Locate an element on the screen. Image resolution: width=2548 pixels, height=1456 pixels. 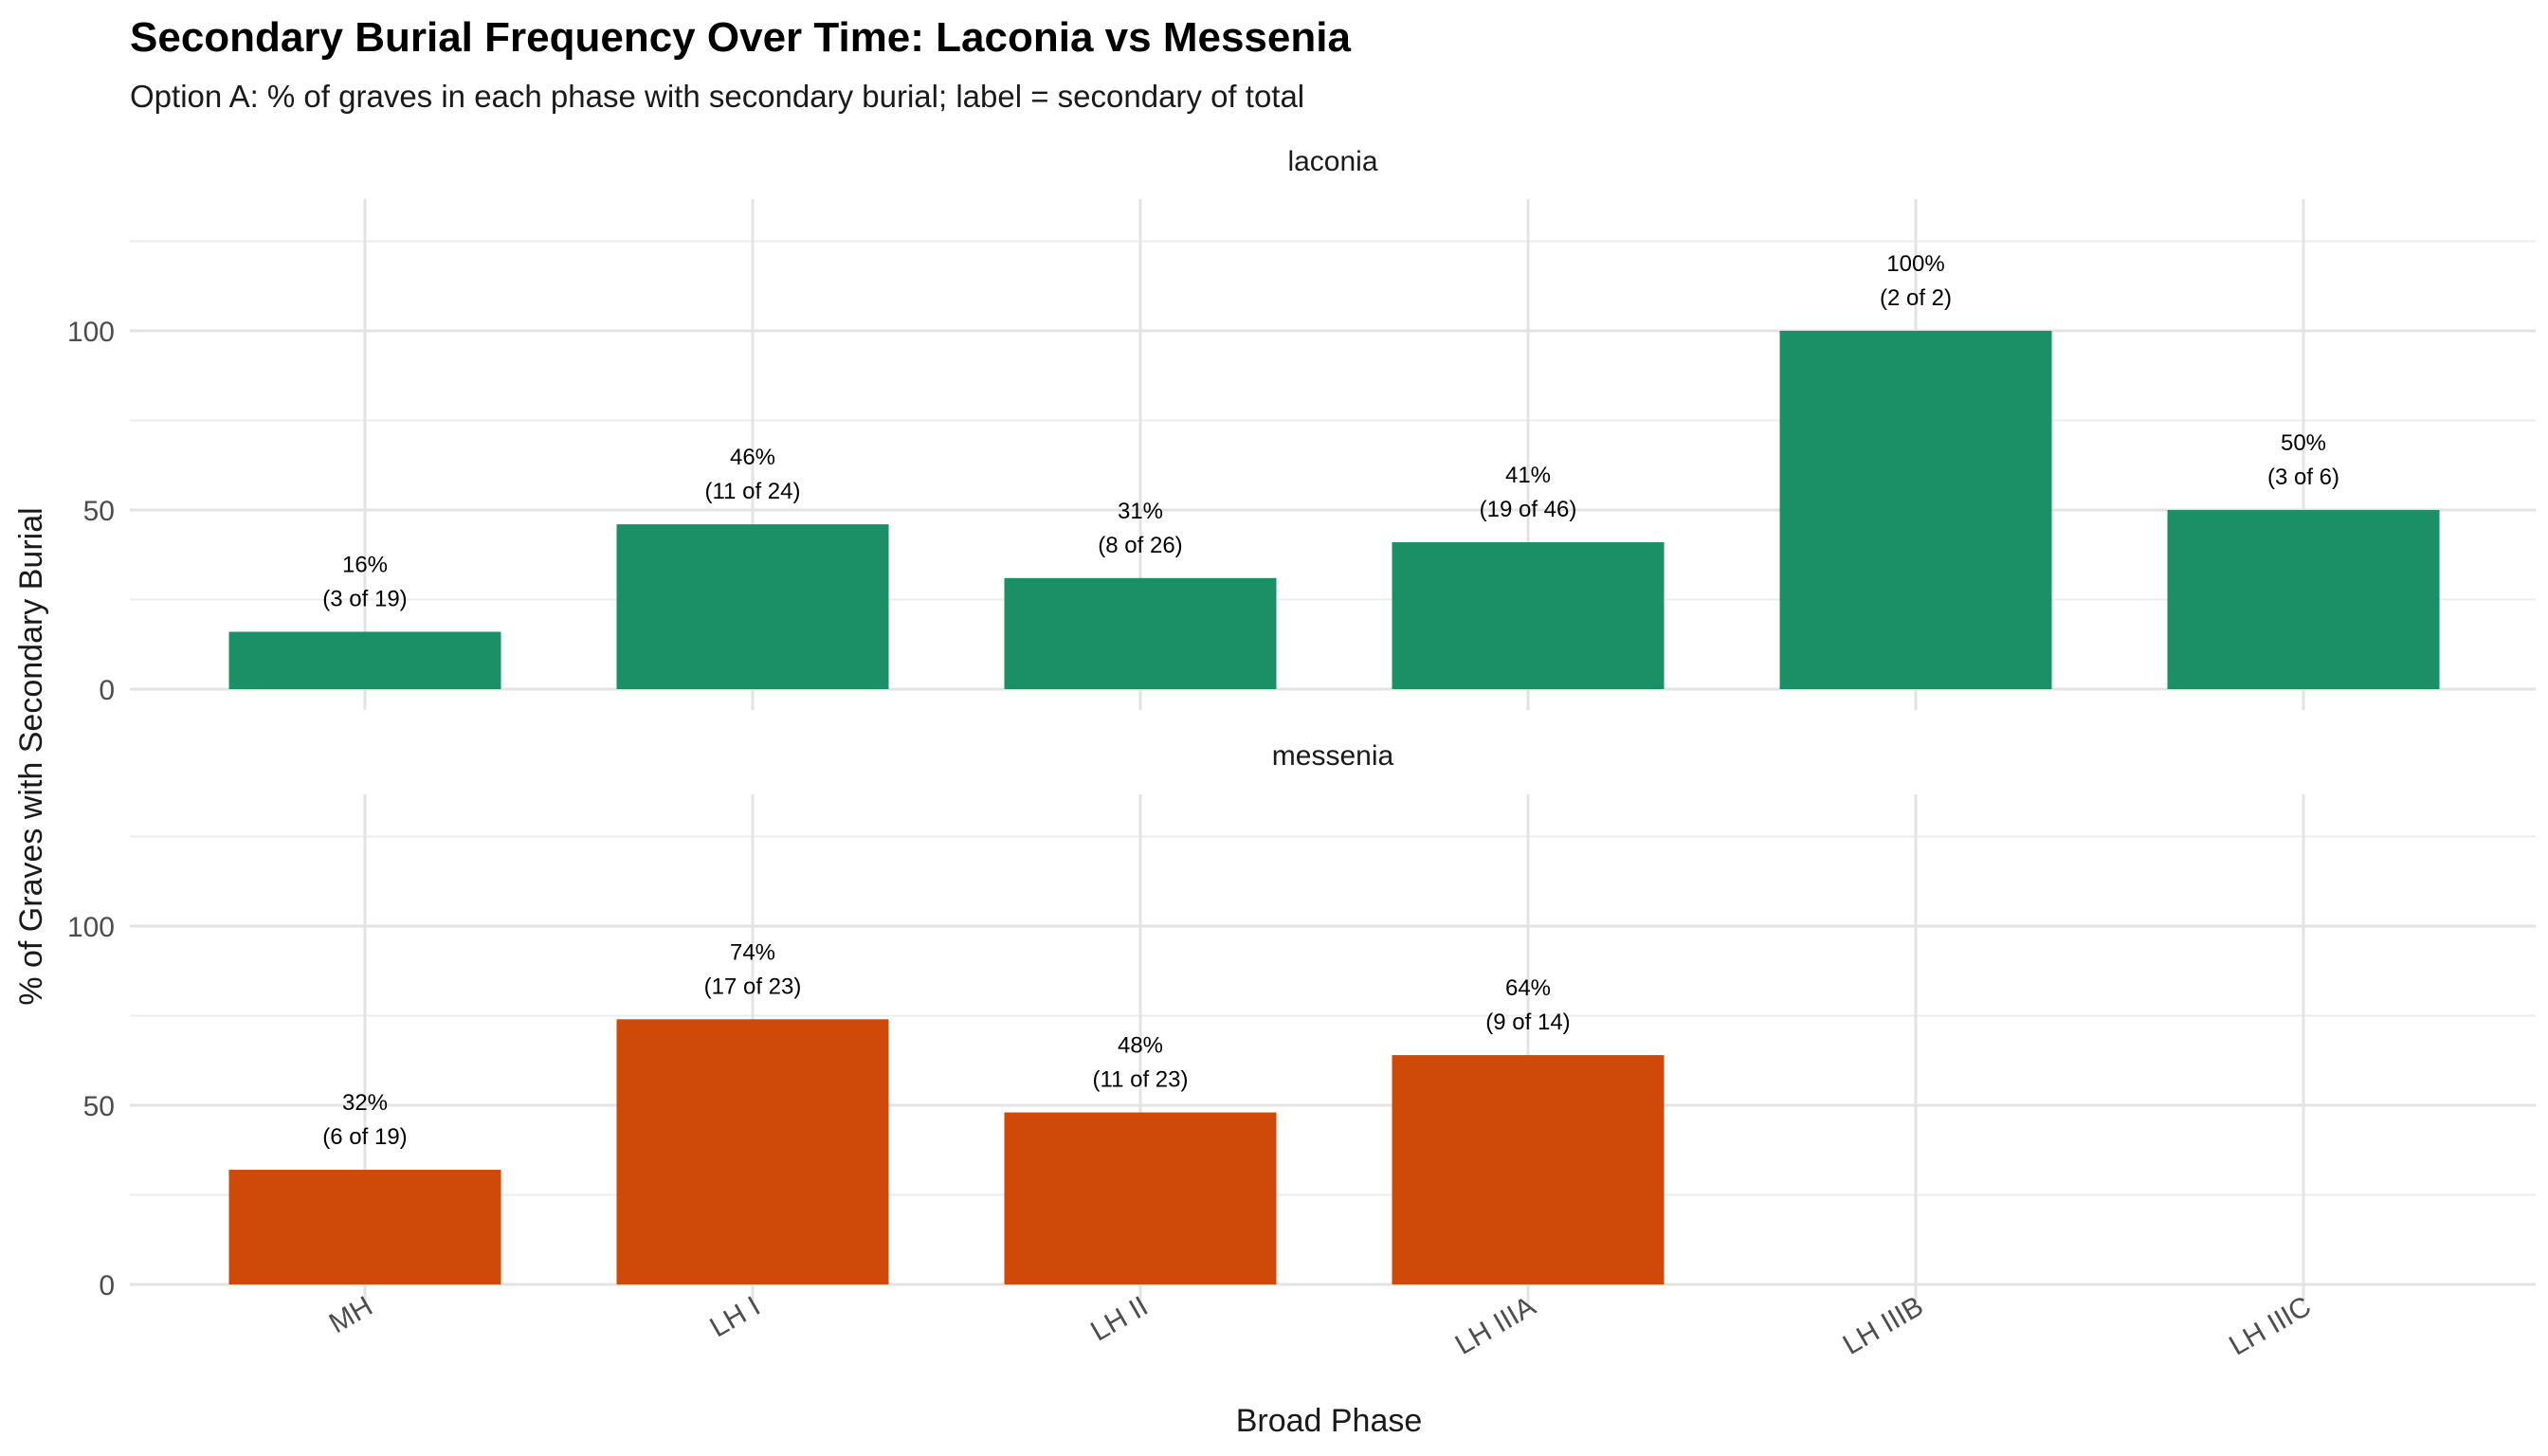
bar-percent-label: 64% is located at coordinates (1528, 988).